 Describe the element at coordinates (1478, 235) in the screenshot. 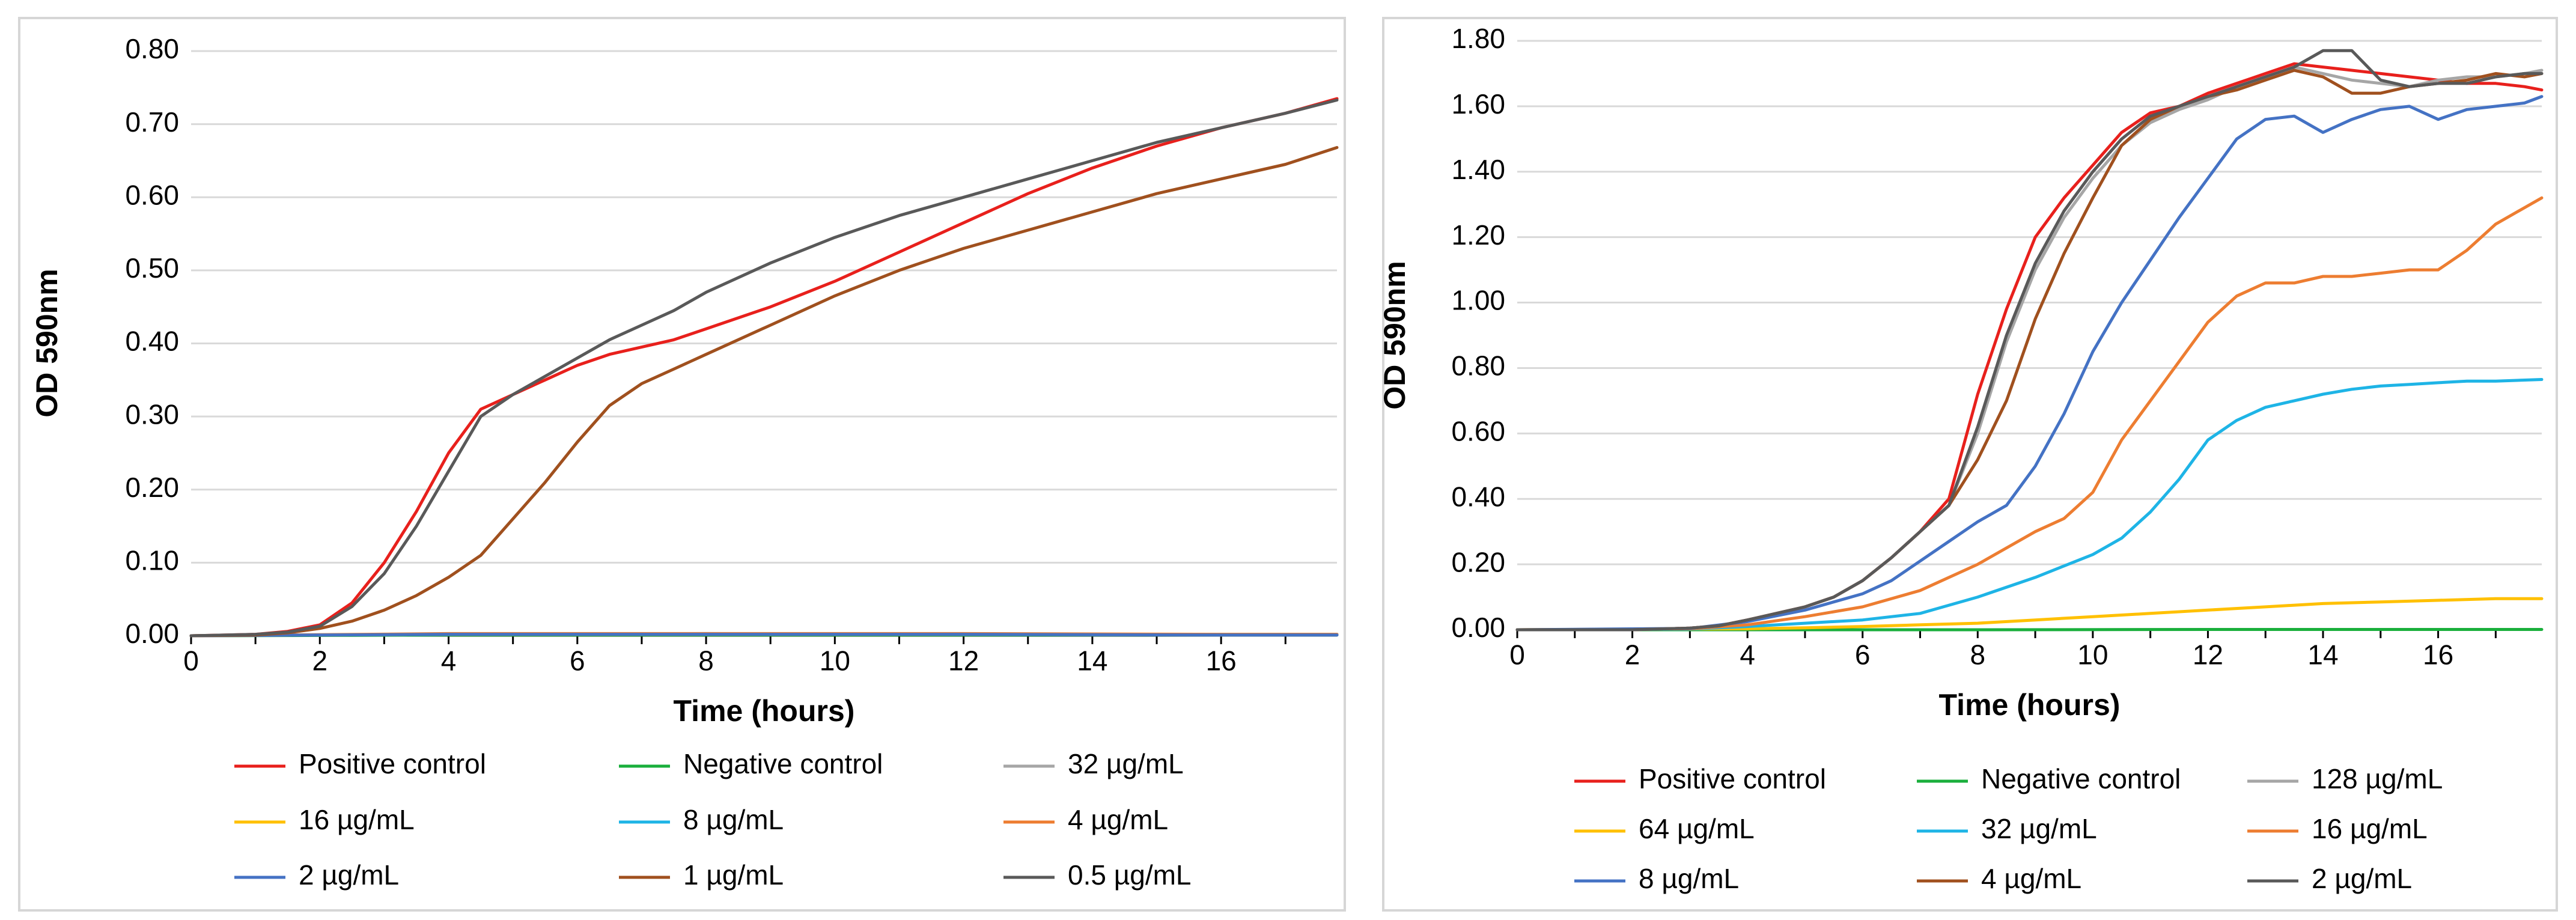

I see `y-tick-label: 1.20` at that location.